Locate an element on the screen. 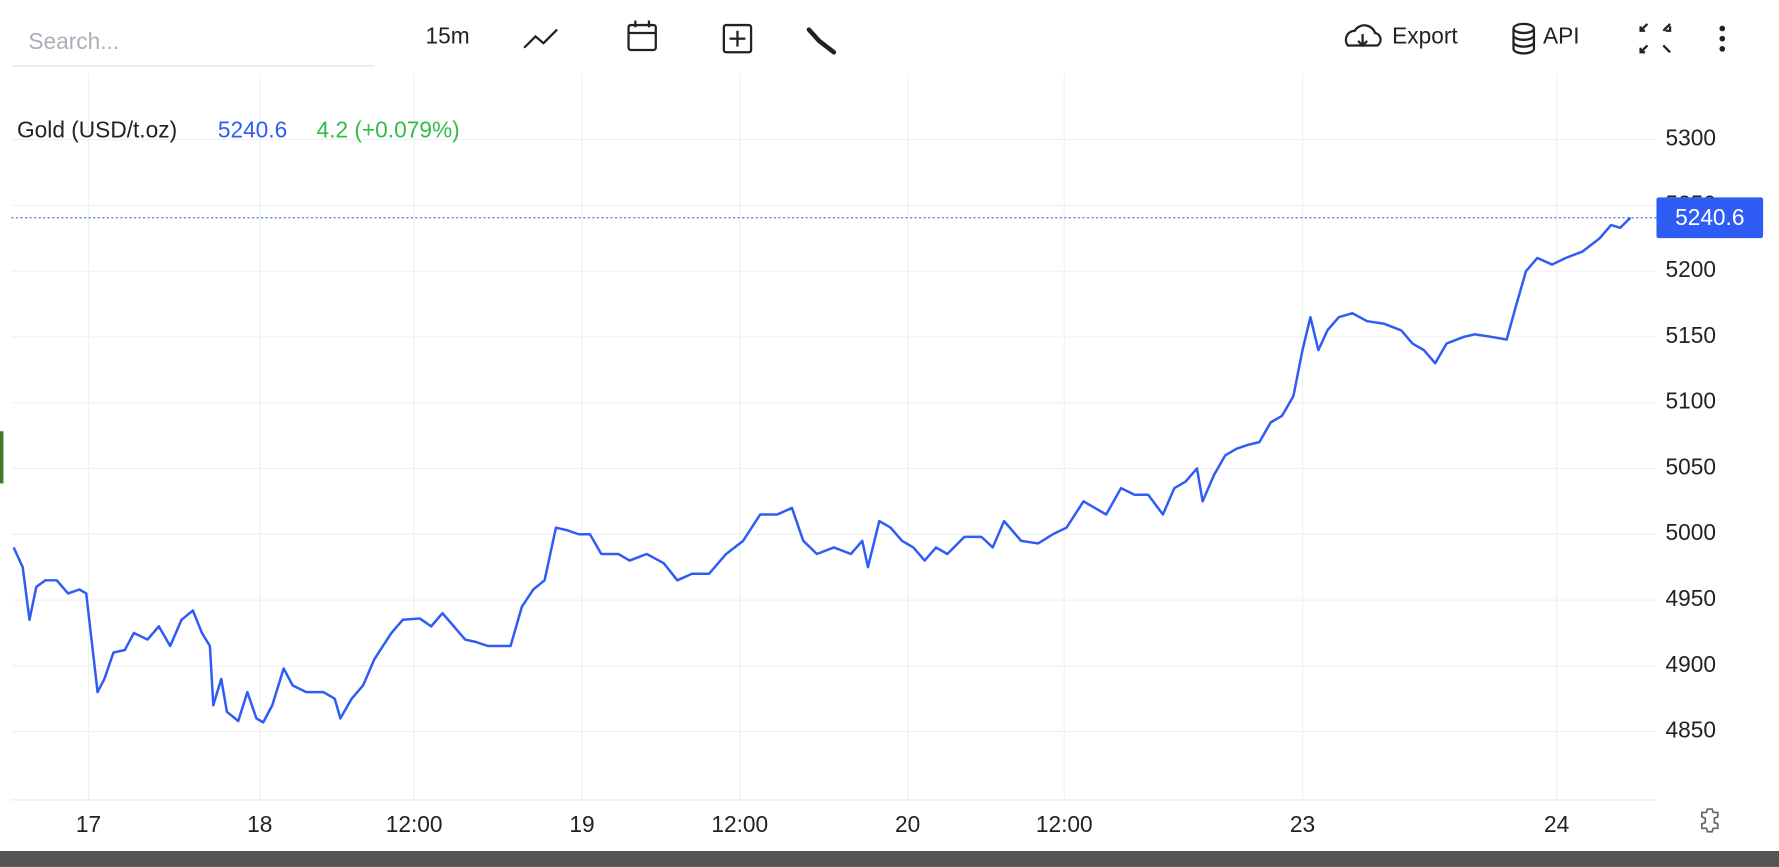  x-tick-label: 24 is located at coordinates (1556, 824).